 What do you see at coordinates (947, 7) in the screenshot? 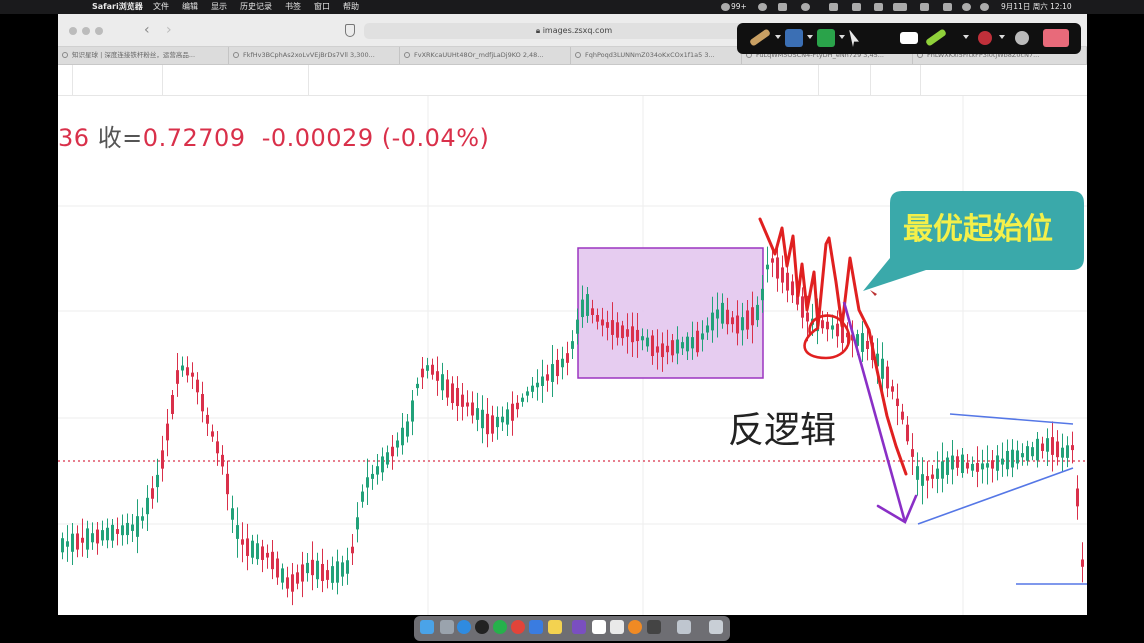
I see `control-center-icon` at bounding box center [947, 7].